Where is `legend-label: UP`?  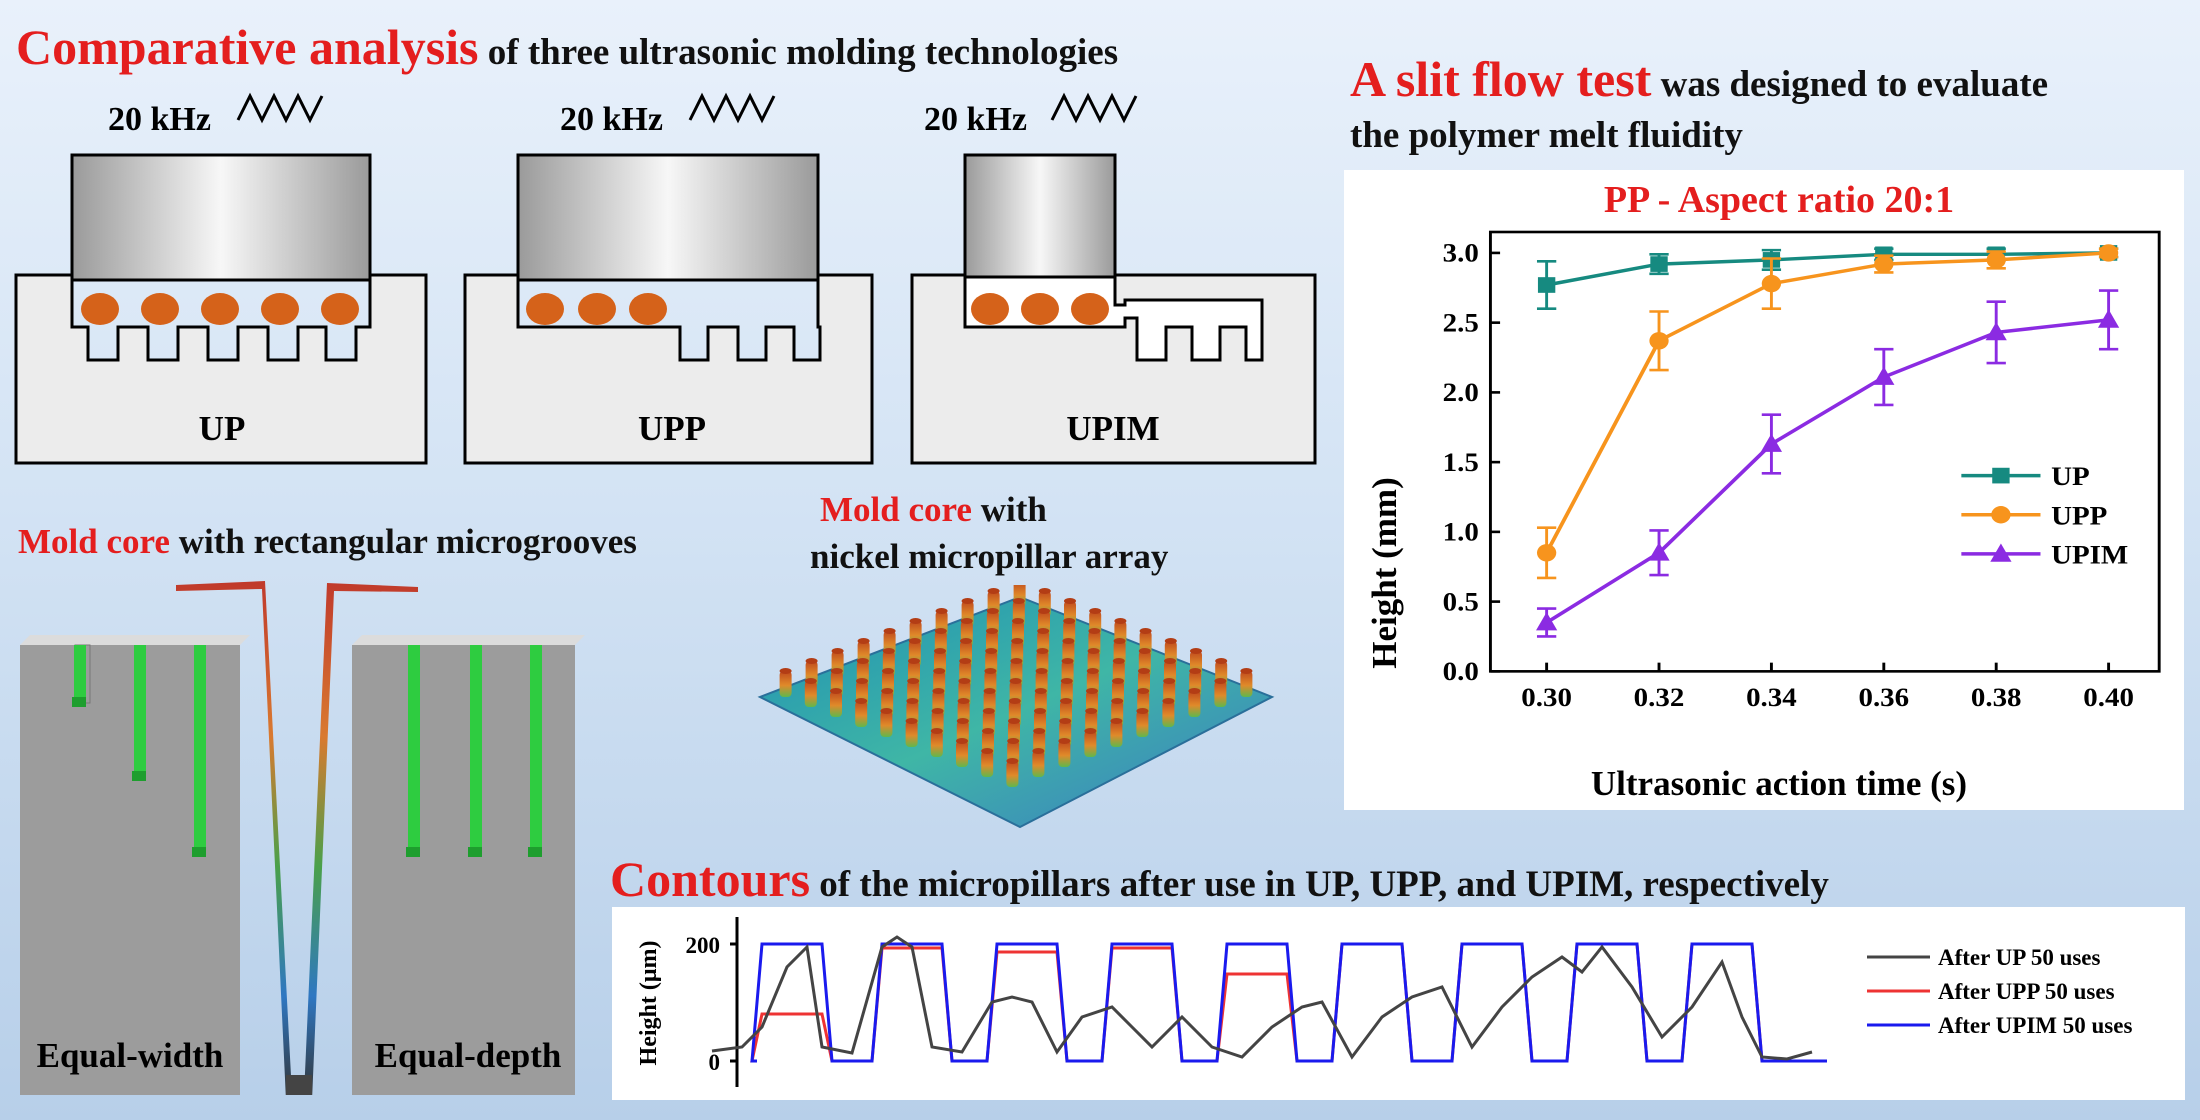
legend-label: UP is located at coordinates (2070, 475).